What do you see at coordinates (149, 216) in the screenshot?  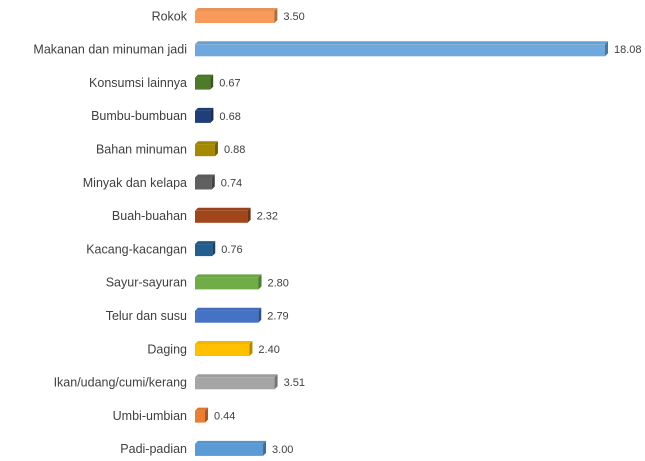 I see `y-tick-label: Buah-buahan` at bounding box center [149, 216].